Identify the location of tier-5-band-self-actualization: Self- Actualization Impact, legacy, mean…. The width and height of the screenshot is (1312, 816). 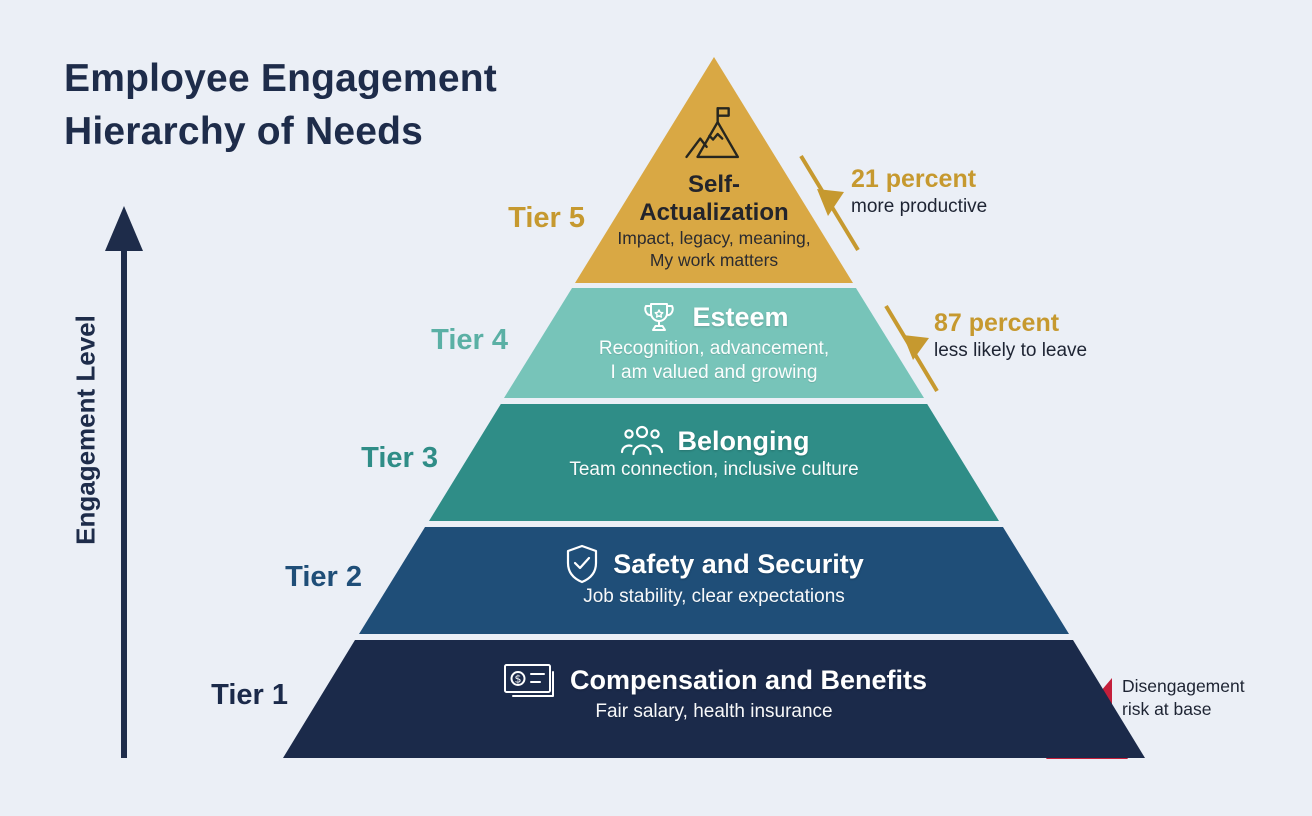
(714, 170).